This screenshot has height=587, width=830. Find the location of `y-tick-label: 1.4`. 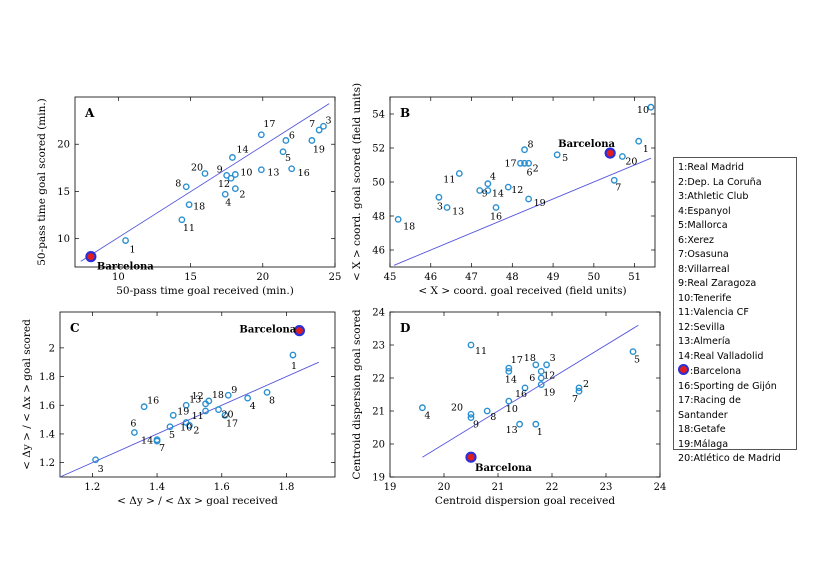

y-tick-label: 1.4 is located at coordinates (47, 434).